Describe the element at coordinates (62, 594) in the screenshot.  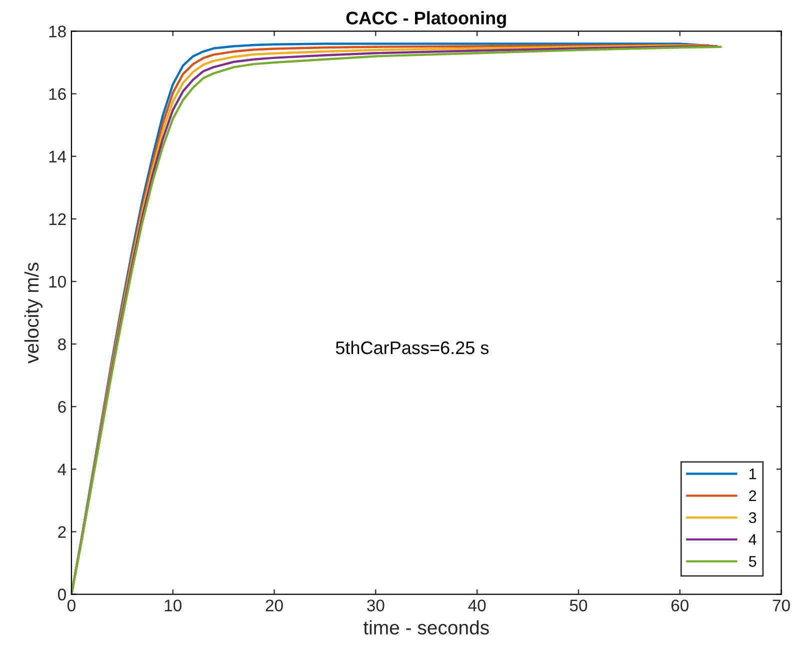
I see `y-tick-label: 0` at that location.